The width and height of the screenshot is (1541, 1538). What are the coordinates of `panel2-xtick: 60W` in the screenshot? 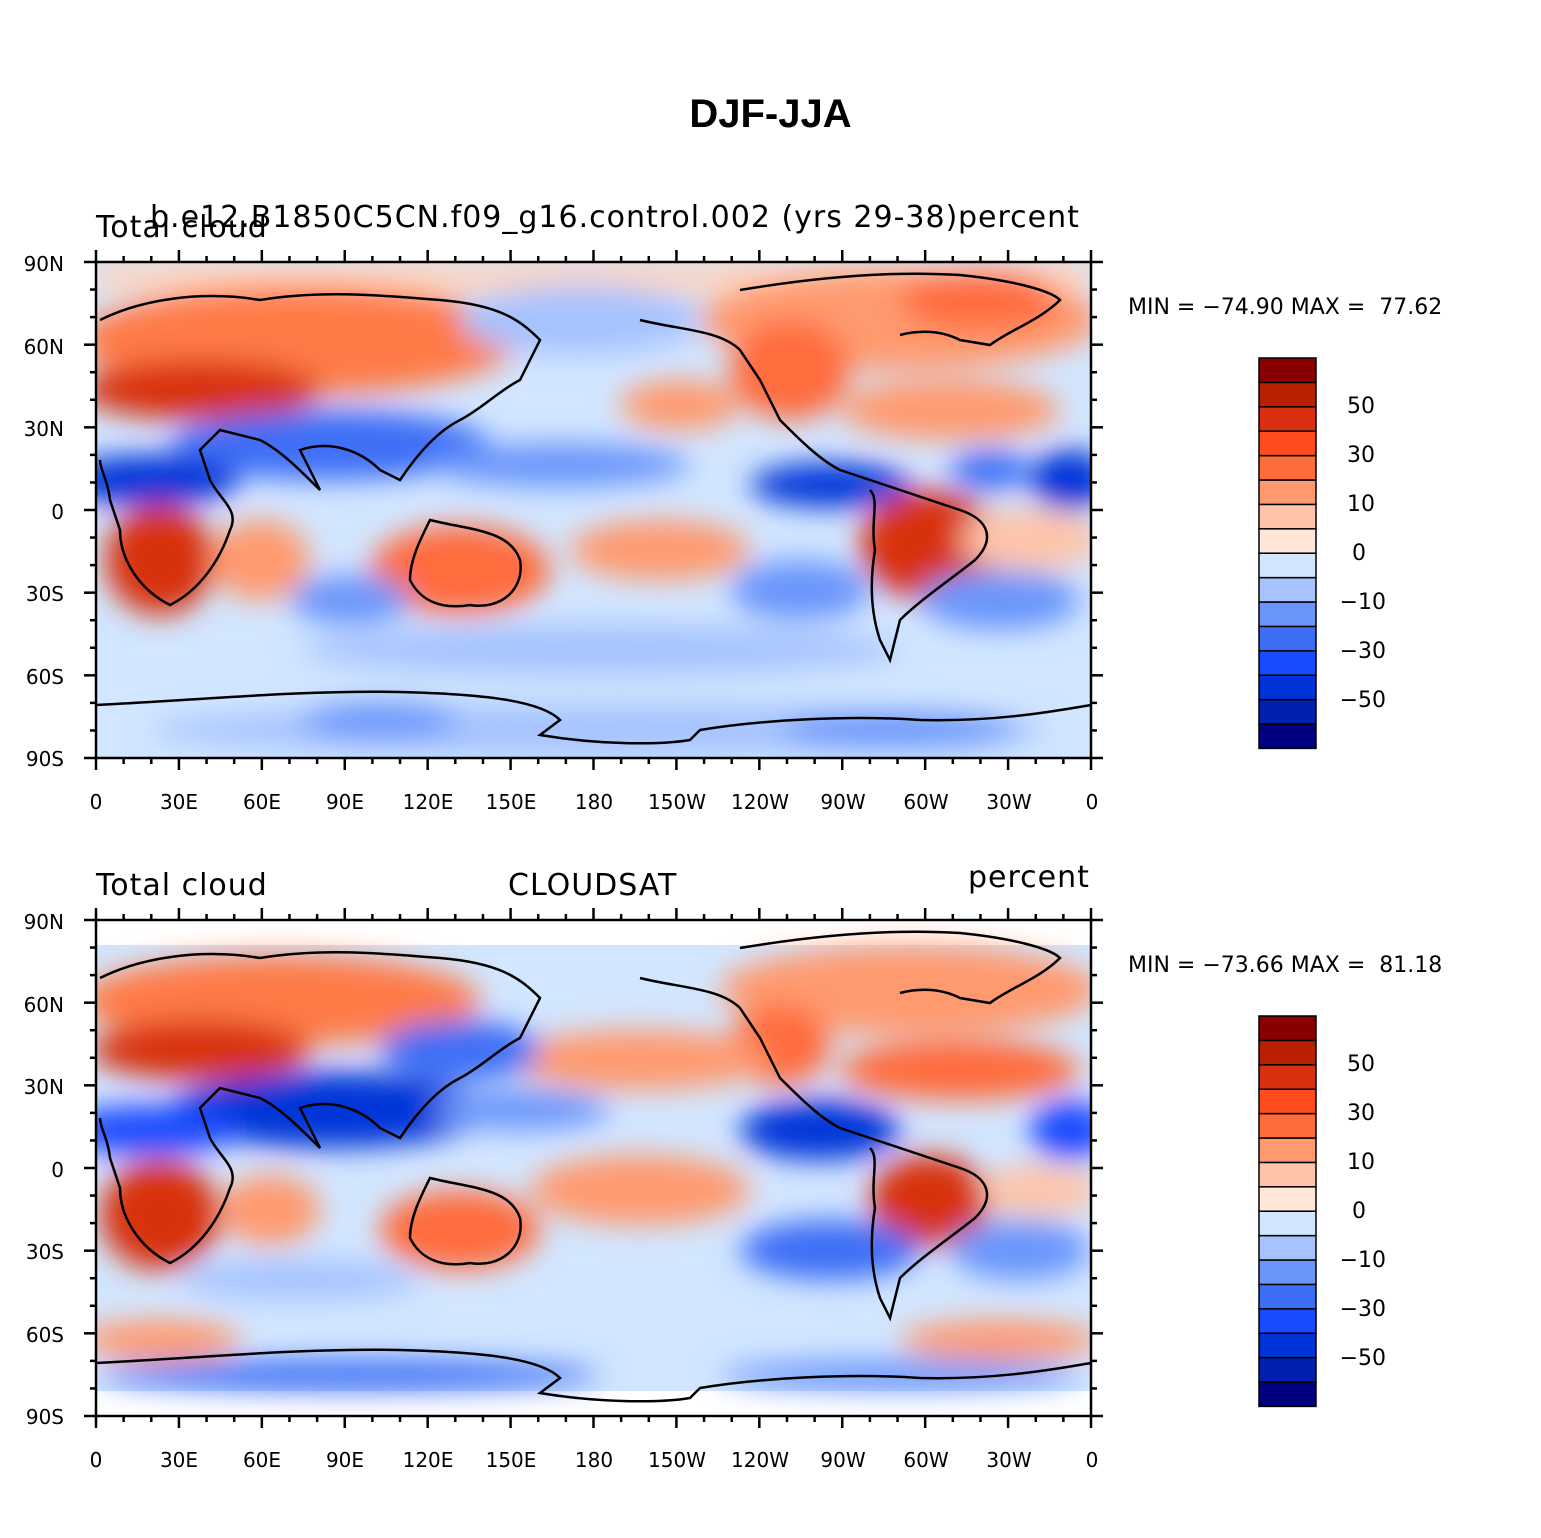 It's located at (926, 1460).